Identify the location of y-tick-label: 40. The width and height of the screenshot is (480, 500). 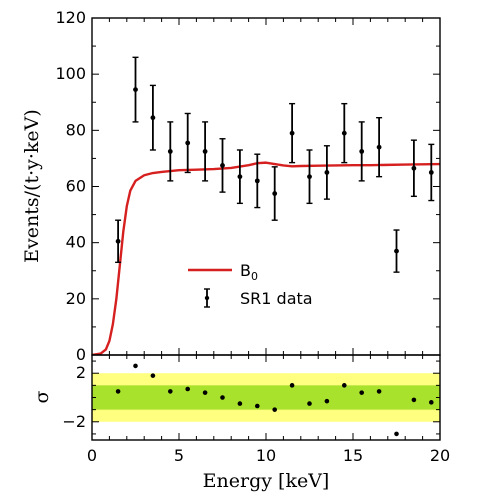
(76, 242).